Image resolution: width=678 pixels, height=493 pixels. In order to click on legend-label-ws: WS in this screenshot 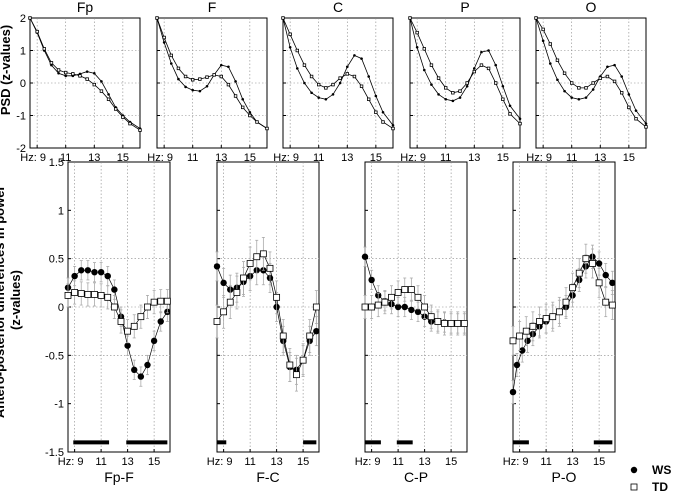, I will do `click(661, 470)`.